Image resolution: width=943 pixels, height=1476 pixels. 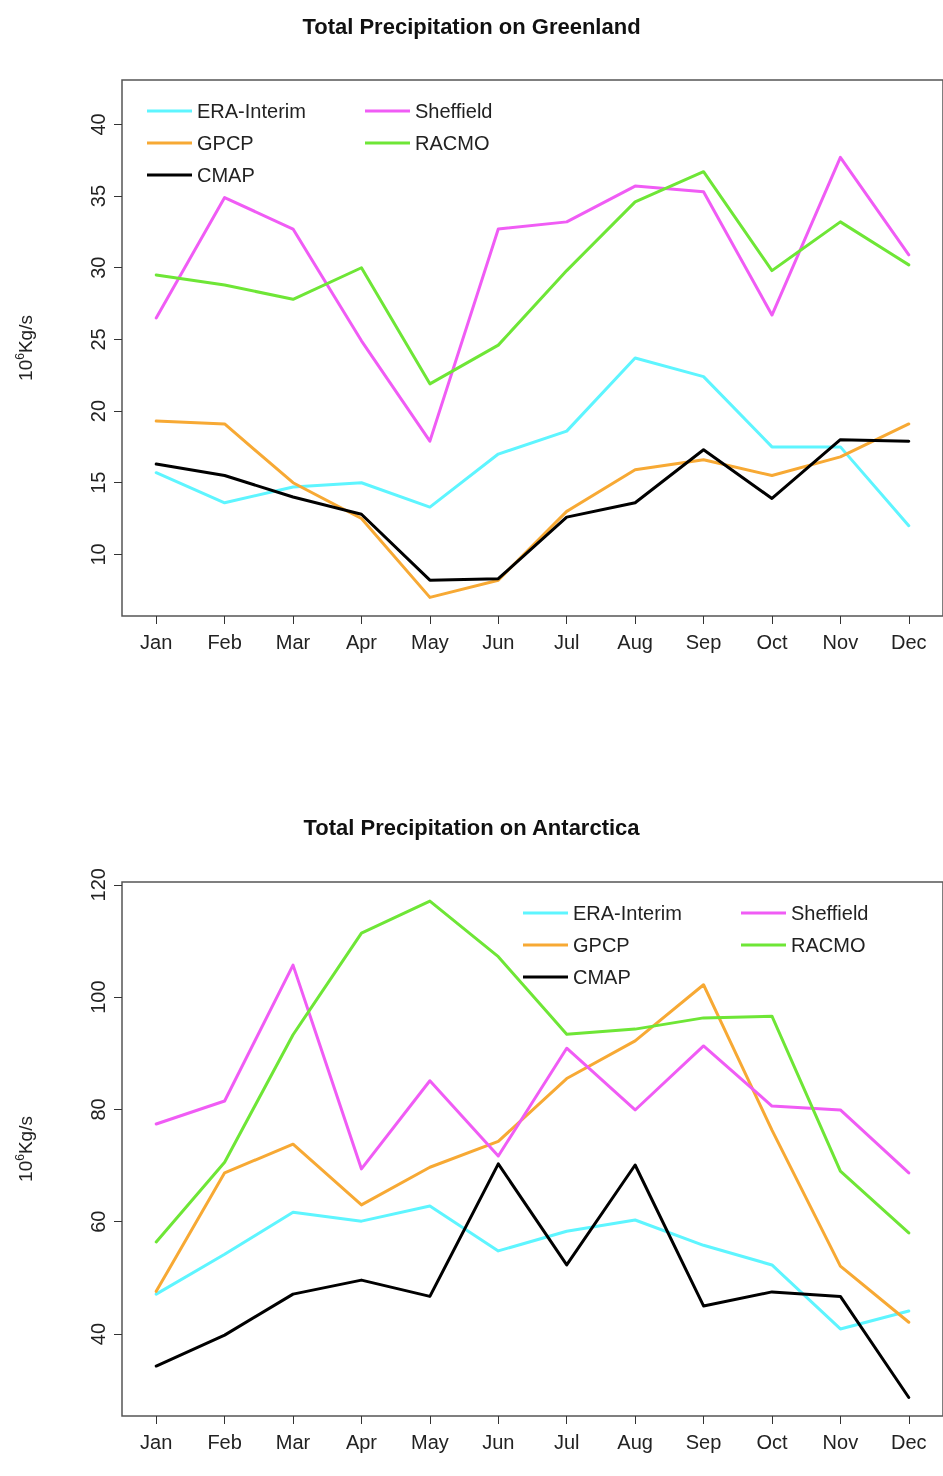 What do you see at coordinates (98, 196) in the screenshot?
I see `y-tick-label: 35` at bounding box center [98, 196].